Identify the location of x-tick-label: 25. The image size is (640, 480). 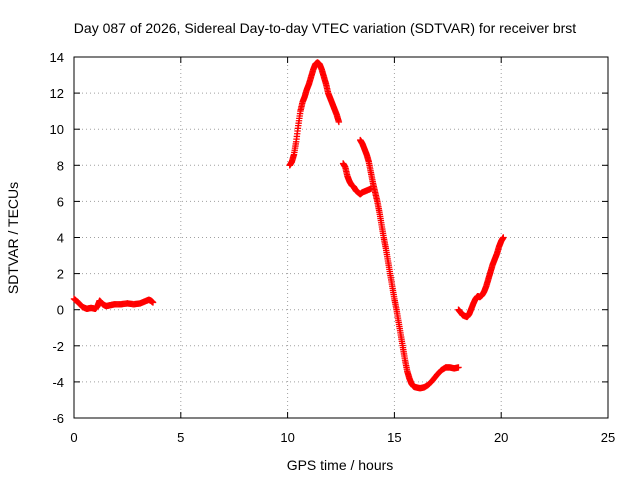
(608, 437).